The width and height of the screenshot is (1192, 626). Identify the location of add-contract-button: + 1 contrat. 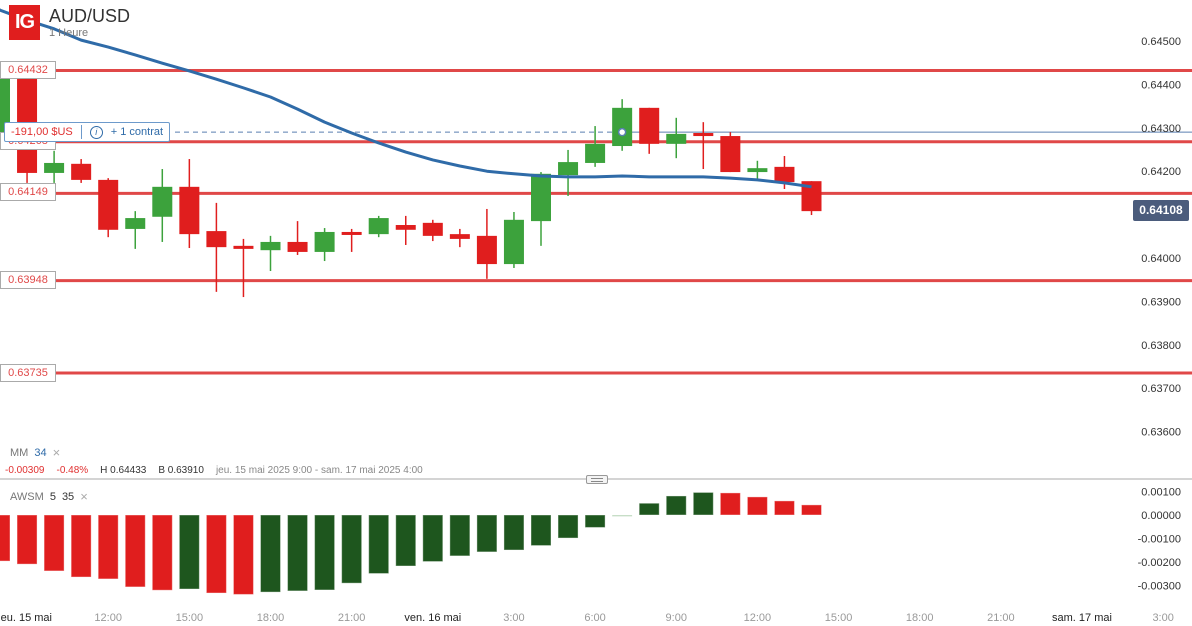
(137, 132).